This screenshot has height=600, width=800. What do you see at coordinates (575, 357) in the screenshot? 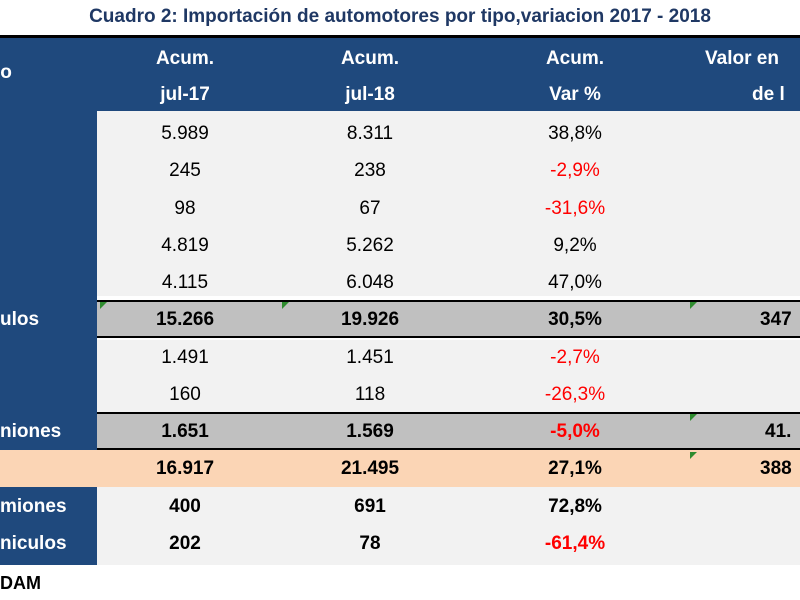
I see `cell-var: -2,7%` at bounding box center [575, 357].